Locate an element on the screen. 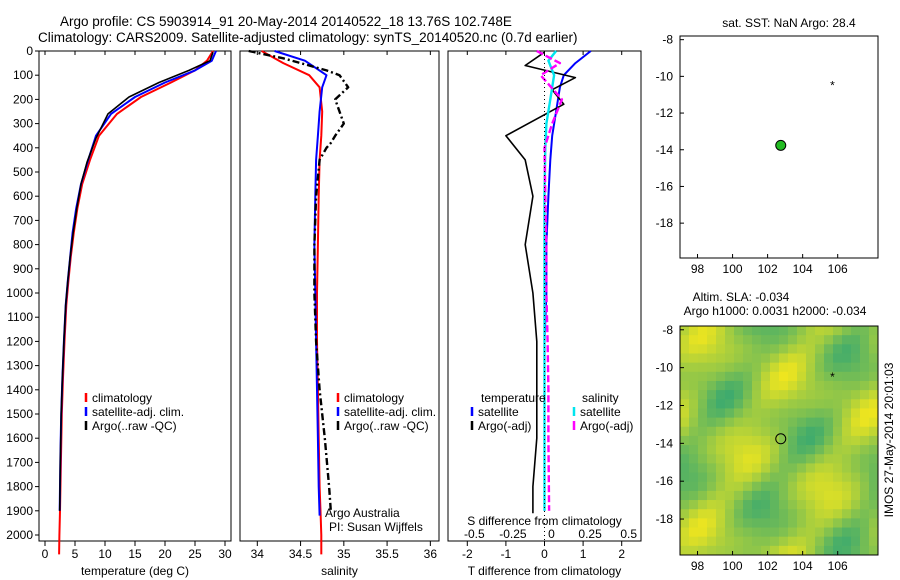 The image size is (900, 580). sst_map-xtick-label: 102 is located at coordinates (768, 269).